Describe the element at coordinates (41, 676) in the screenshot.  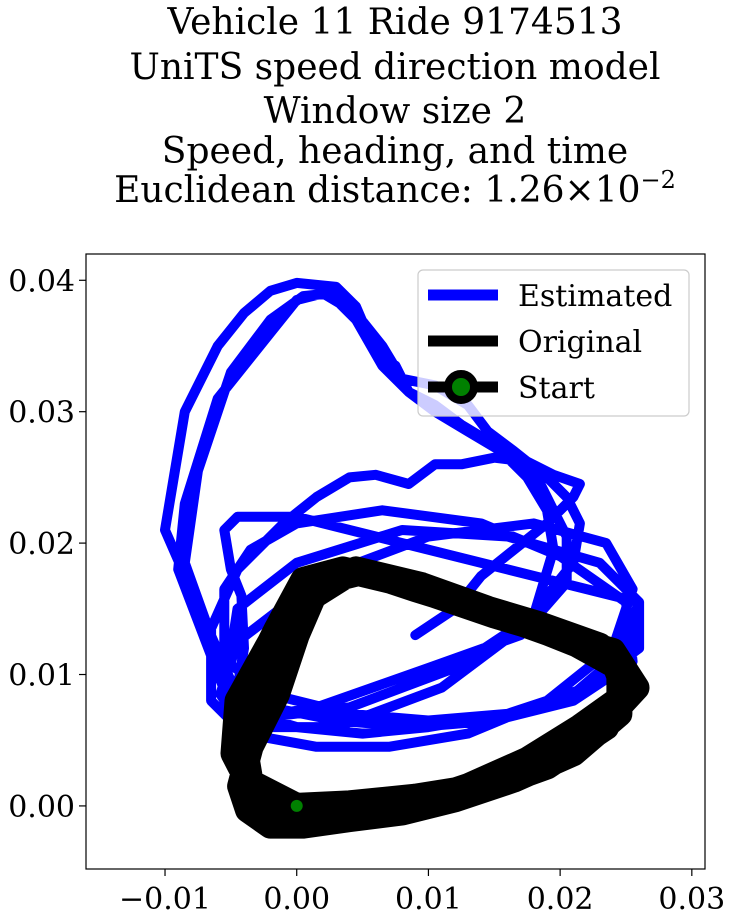
I see `y-tick-label: 0.01` at that location.